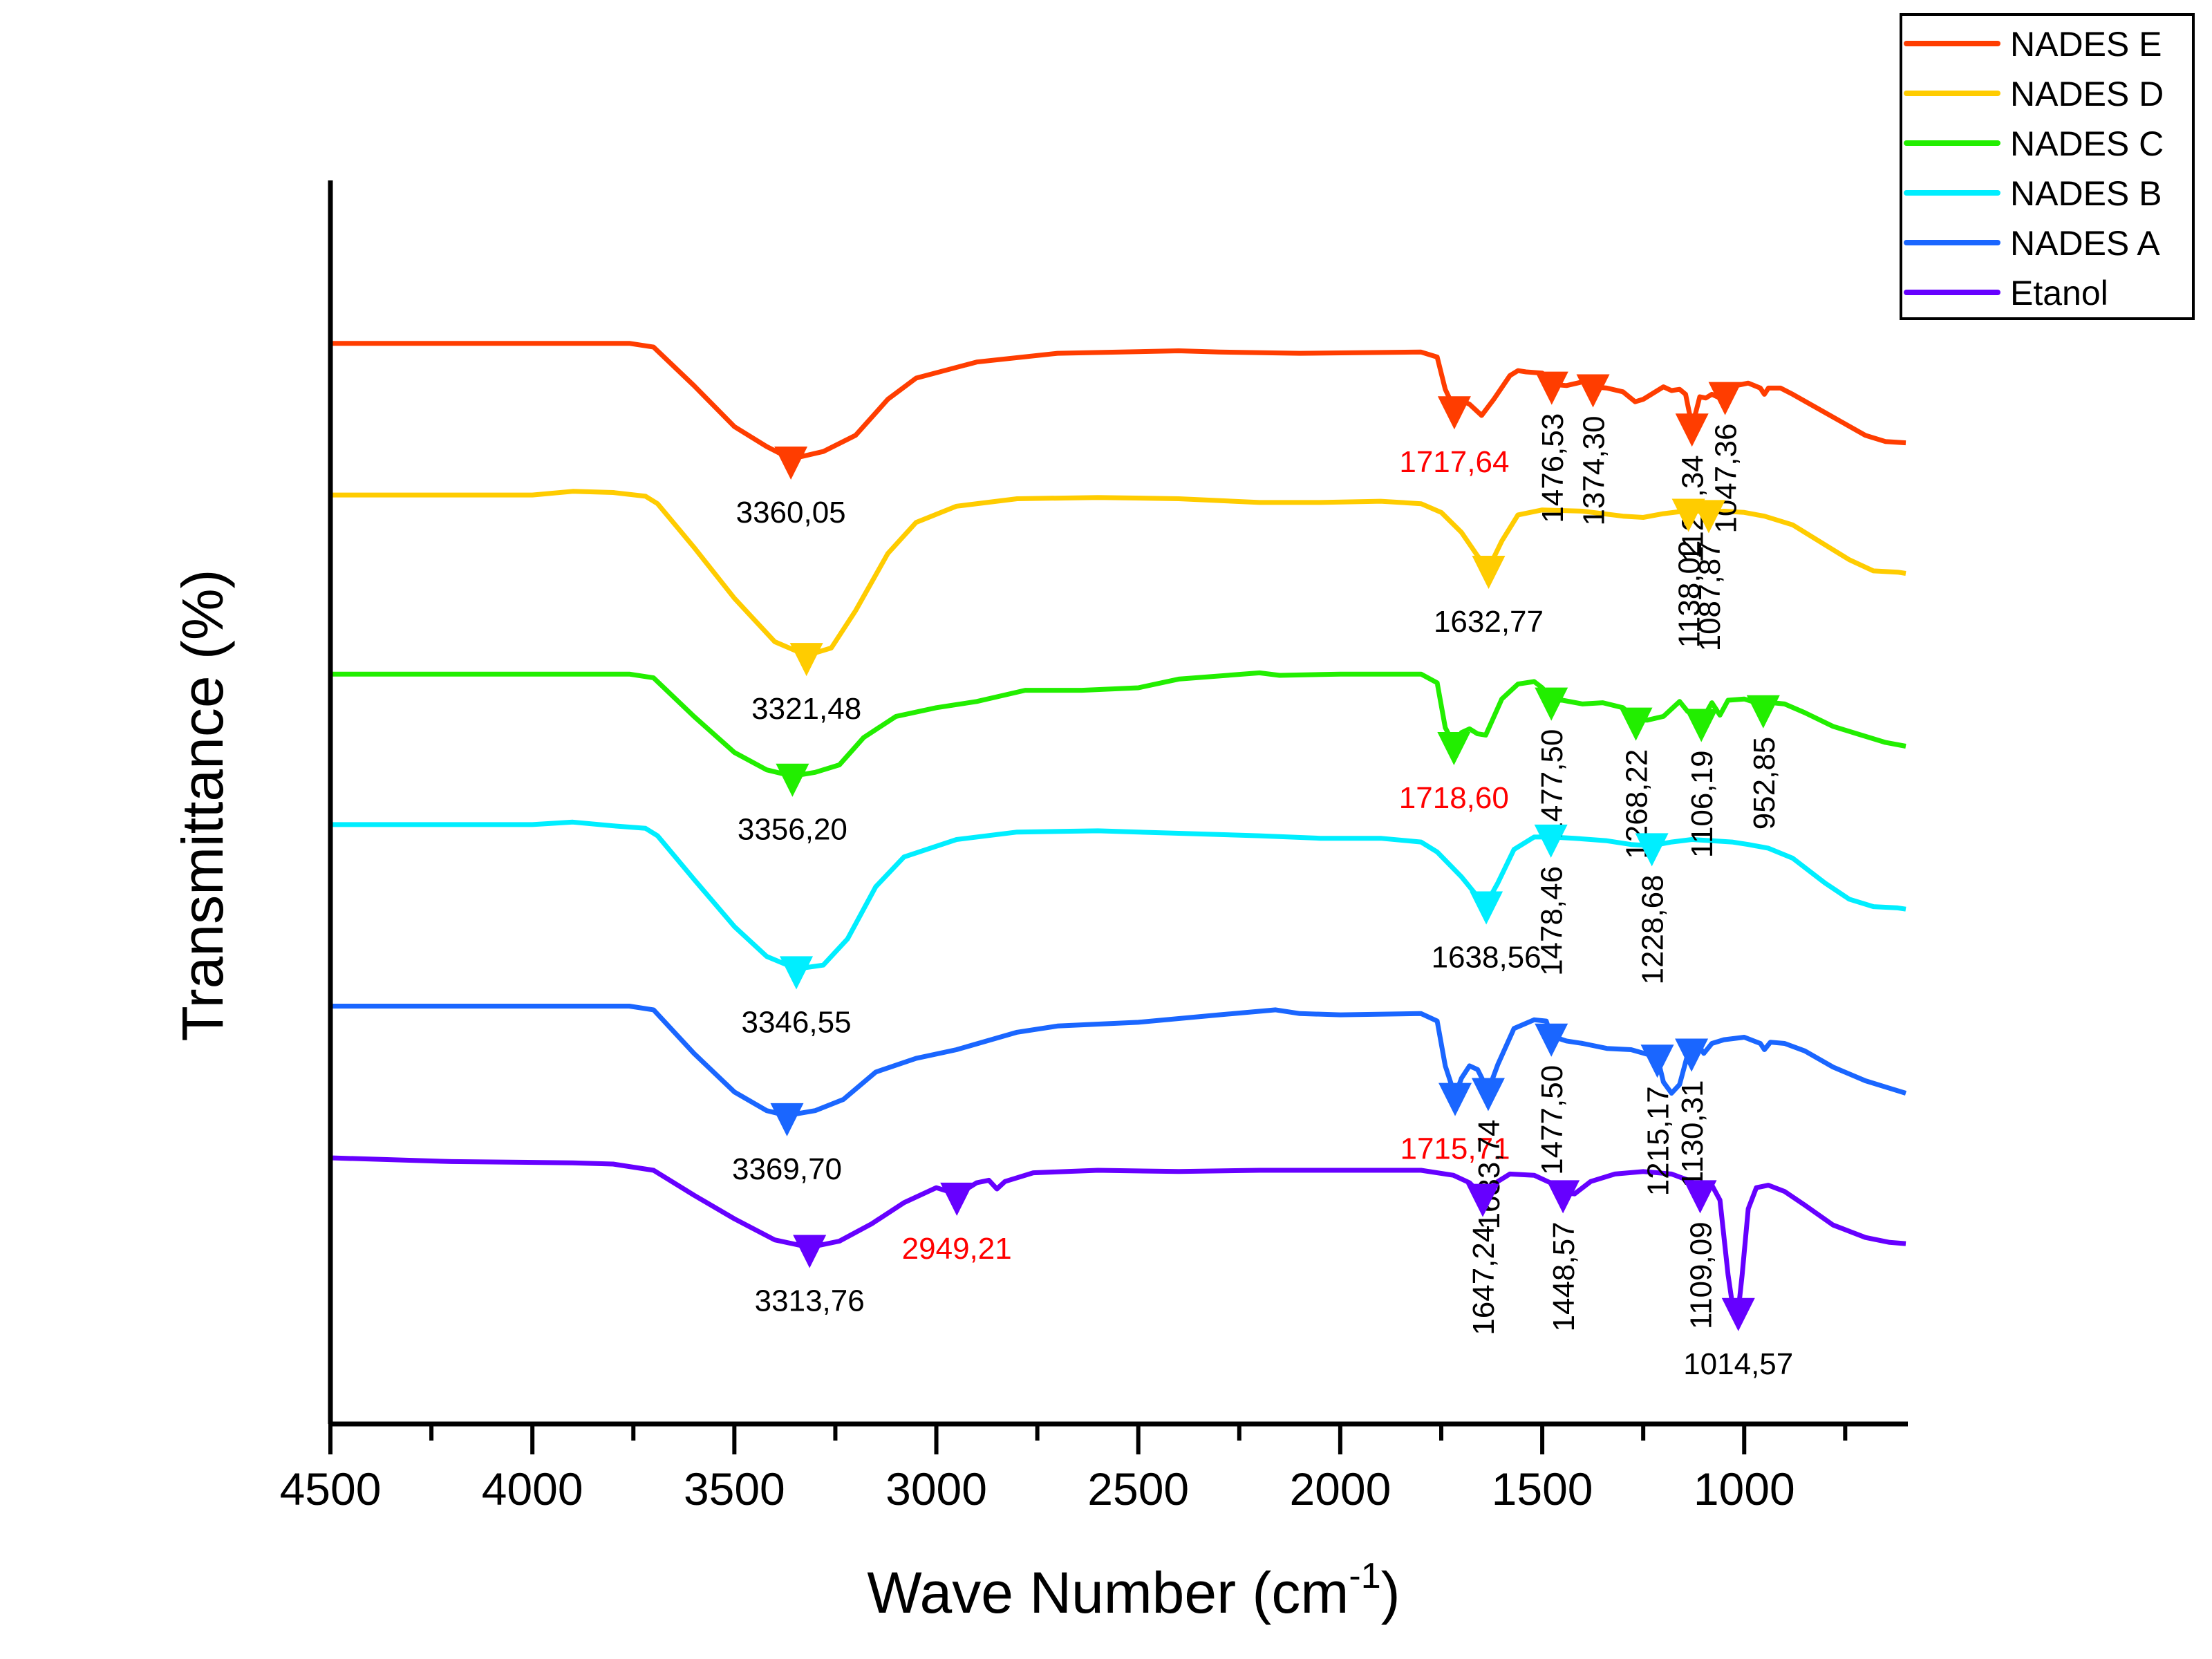  I want to click on peak-label: 1632,77, so click(1489, 622).